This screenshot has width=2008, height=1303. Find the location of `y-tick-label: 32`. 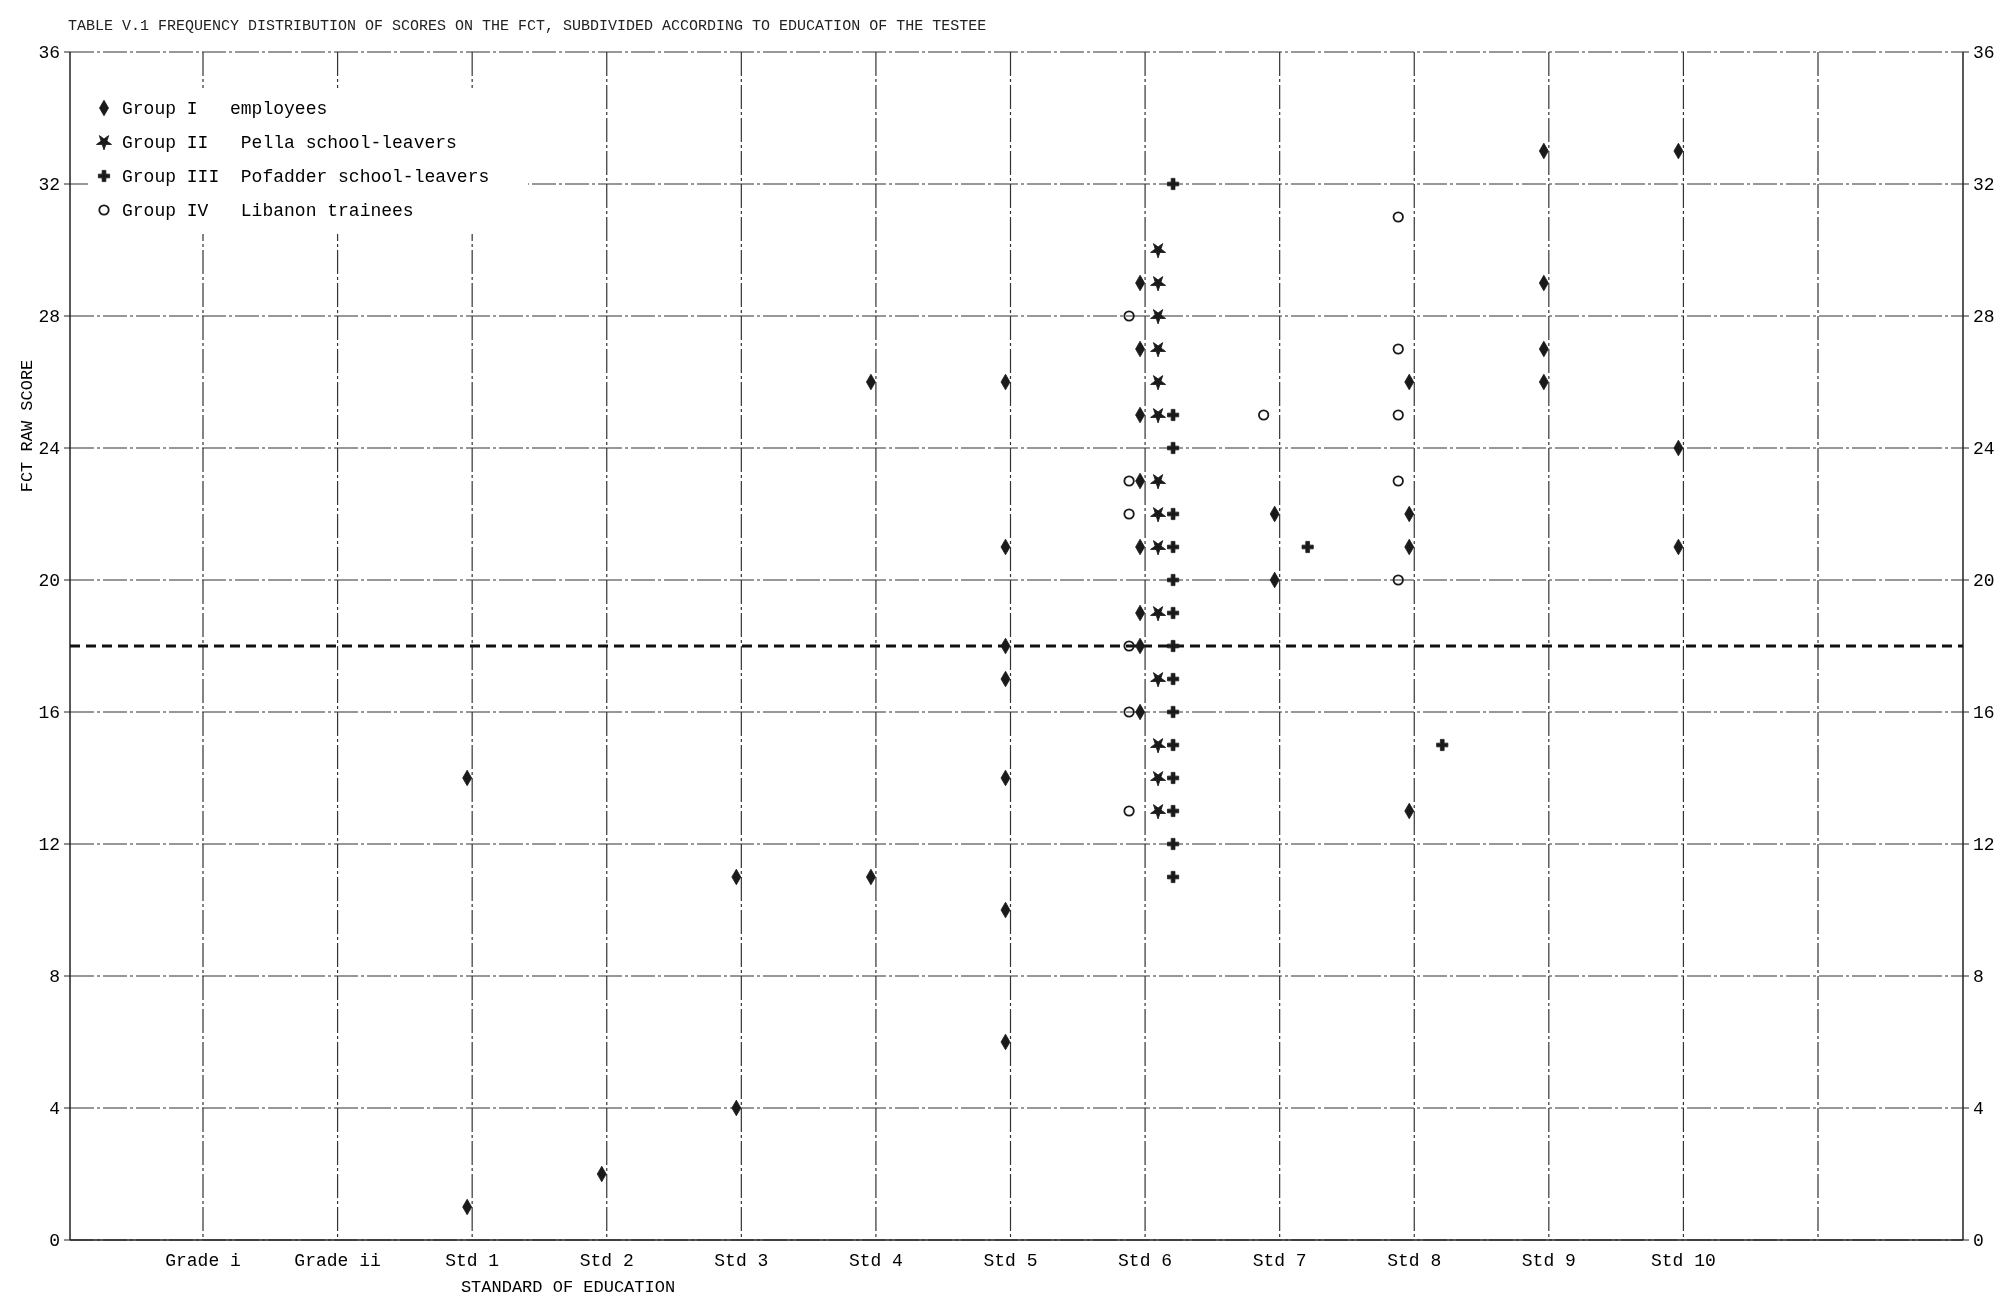

y-tick-label: 32 is located at coordinates (49, 185).